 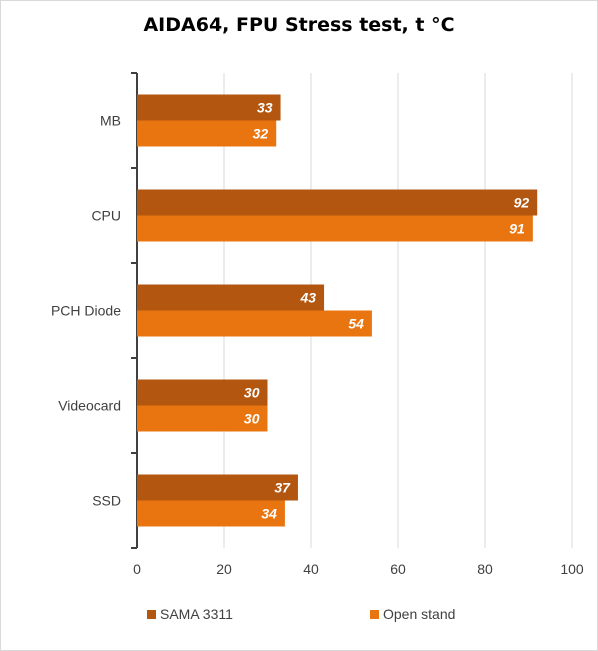 What do you see at coordinates (485, 569) in the screenshot?
I see `x-tick-label: 80` at bounding box center [485, 569].